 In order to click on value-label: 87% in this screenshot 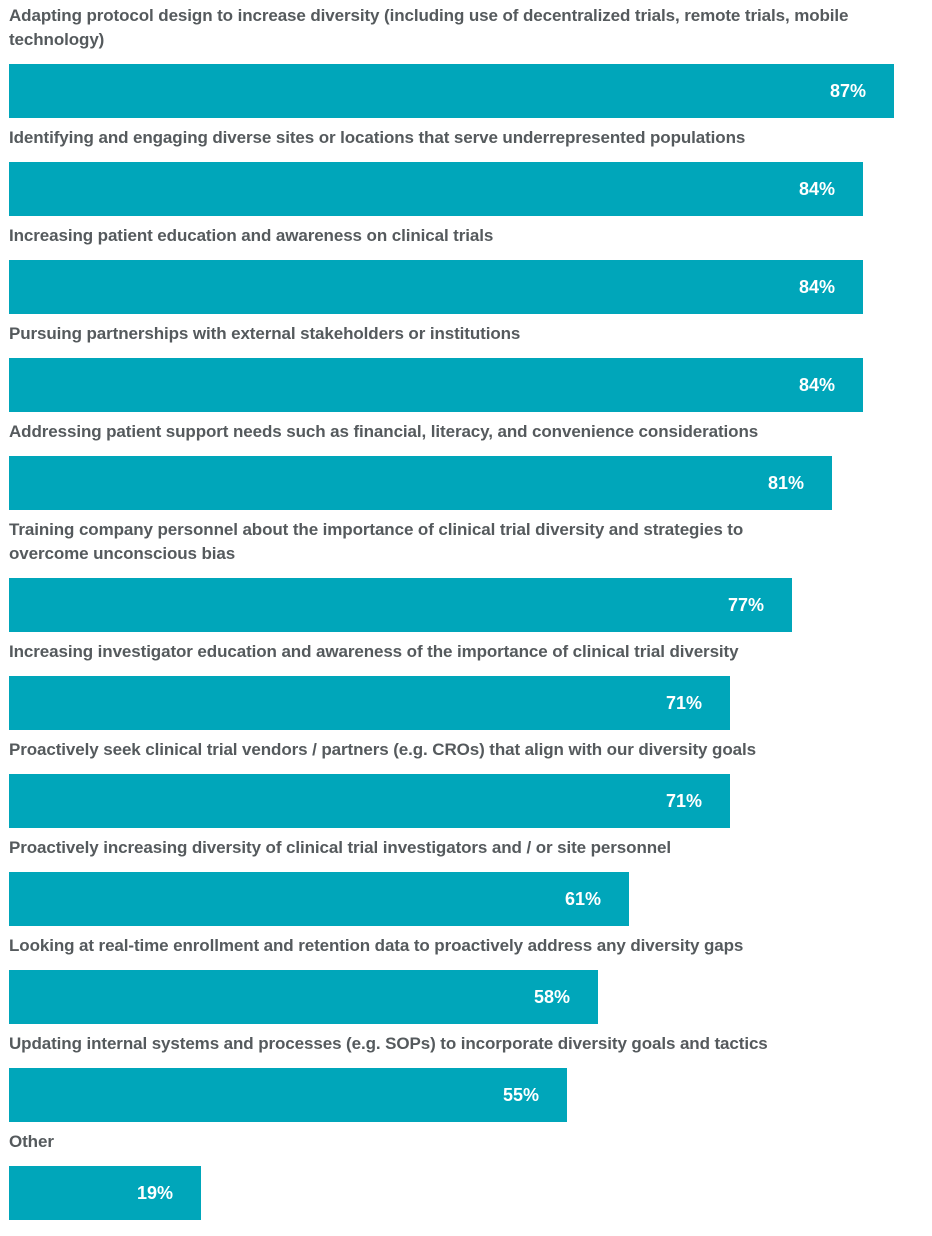, I will do `click(847, 91)`.